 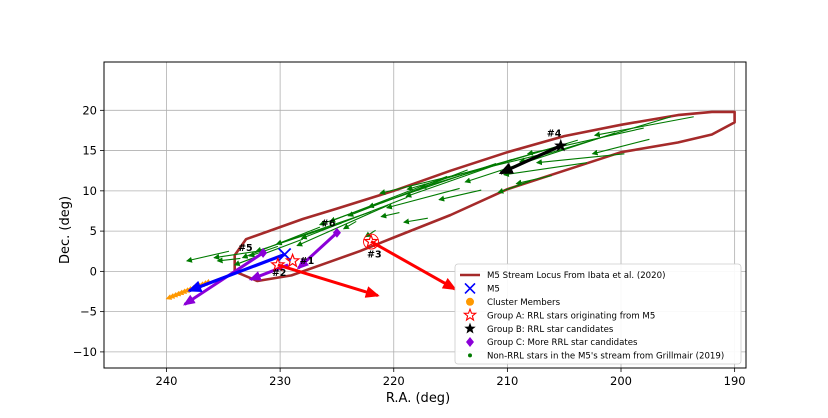 I want to click on marker-layer: #1 #2 #3 #4 #5 #6, so click(x=403, y=204).